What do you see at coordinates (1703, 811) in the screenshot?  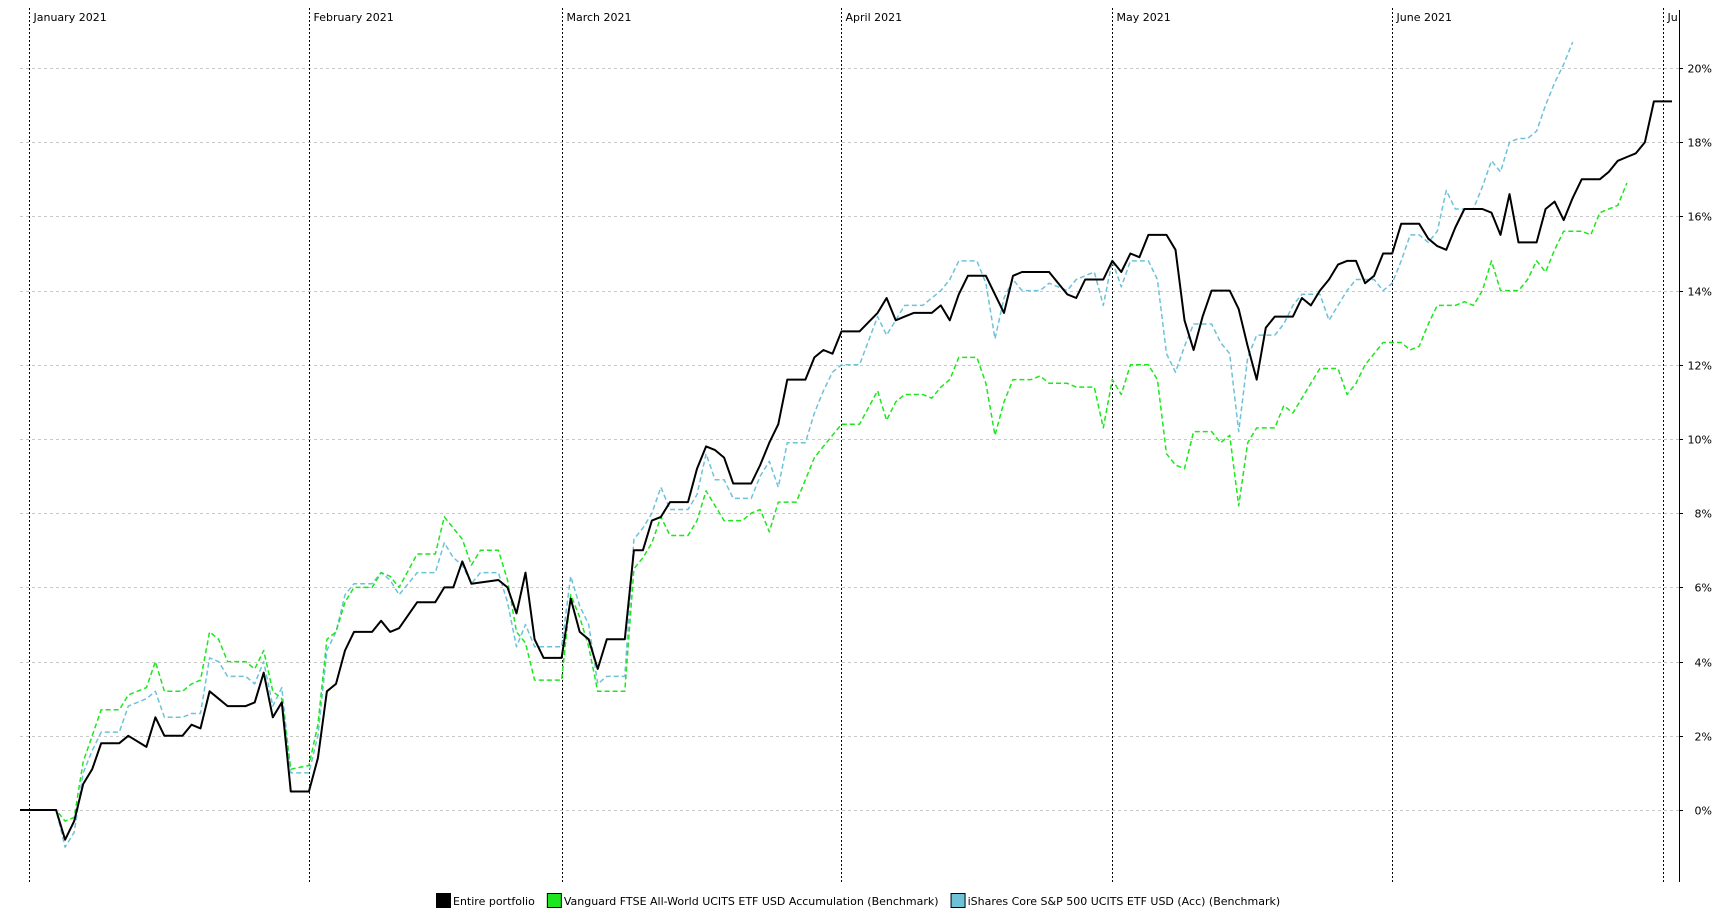 I see `y-tick-label: 0%` at bounding box center [1703, 811].